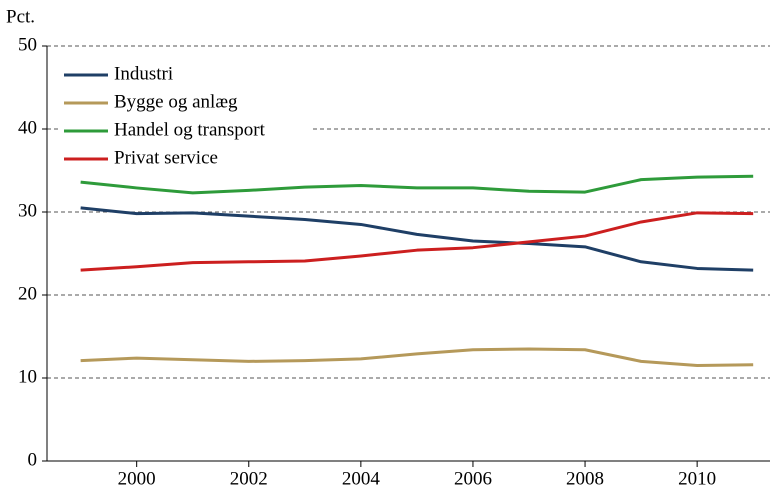 The width and height of the screenshot is (775, 494). Describe the element at coordinates (166, 157) in the screenshot. I see `legend-label: Privat service` at that location.